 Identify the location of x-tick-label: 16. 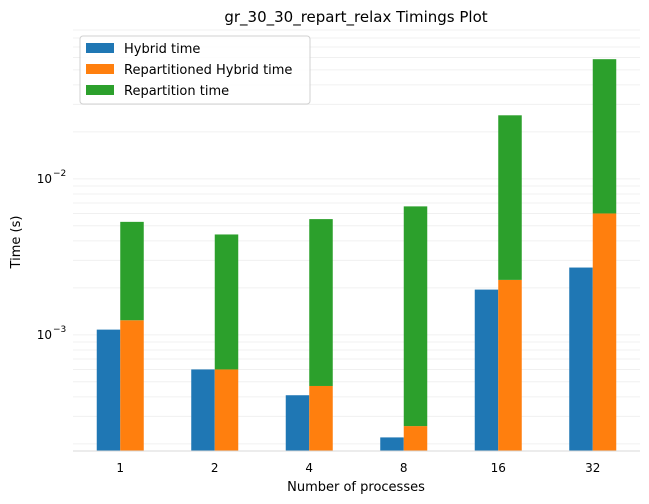
(498, 468).